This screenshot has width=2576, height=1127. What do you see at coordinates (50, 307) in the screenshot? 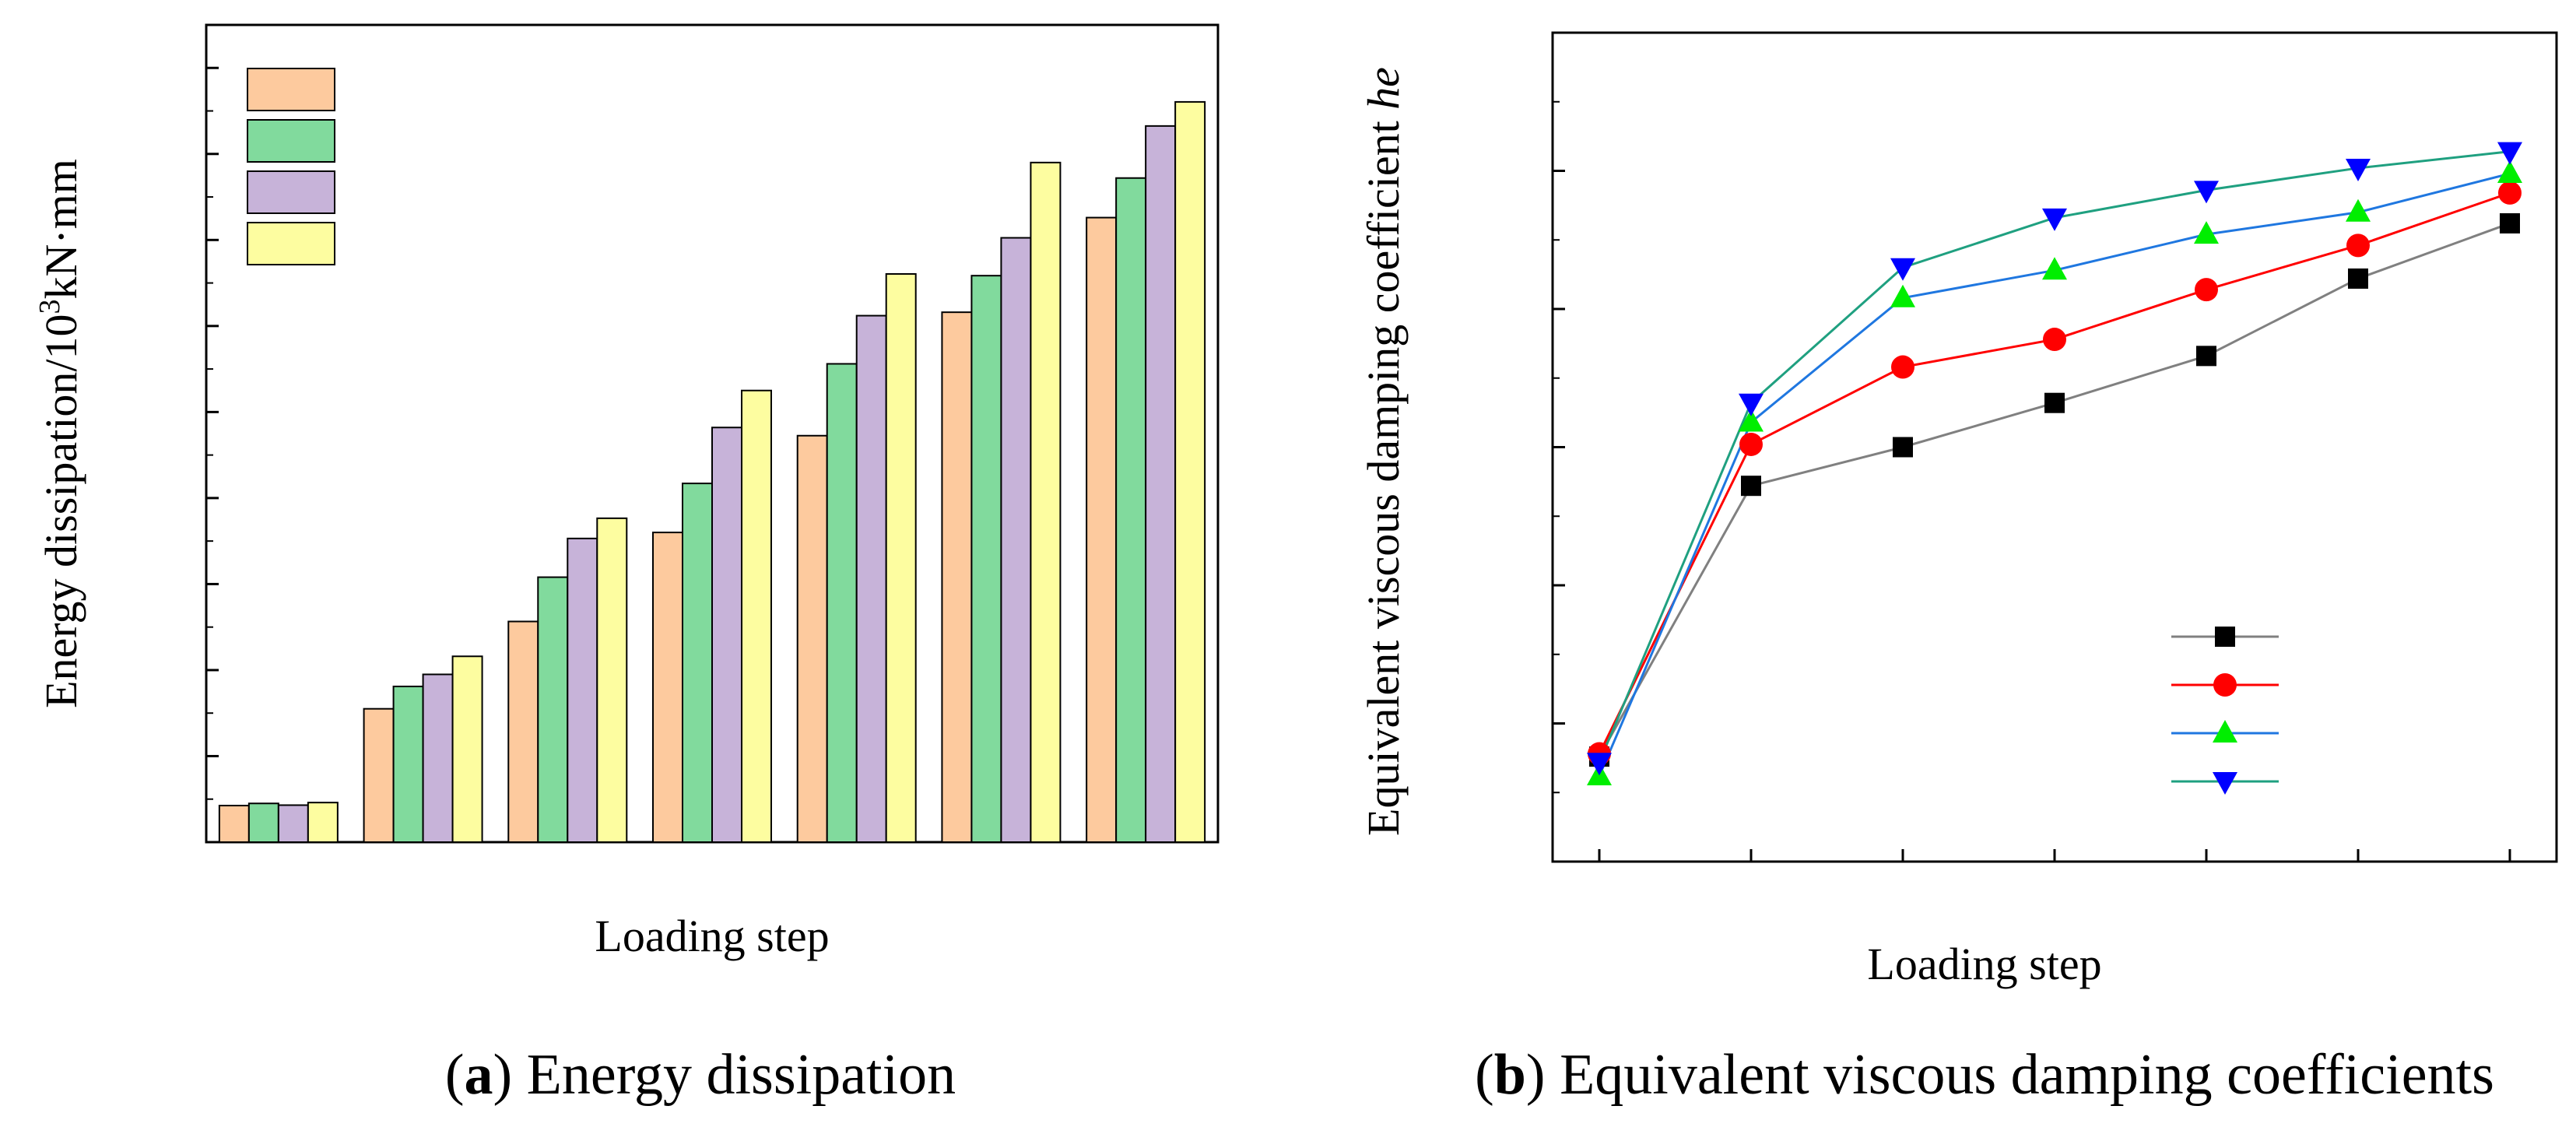
I see `y-axis-label-sup: 3` at bounding box center [50, 307].